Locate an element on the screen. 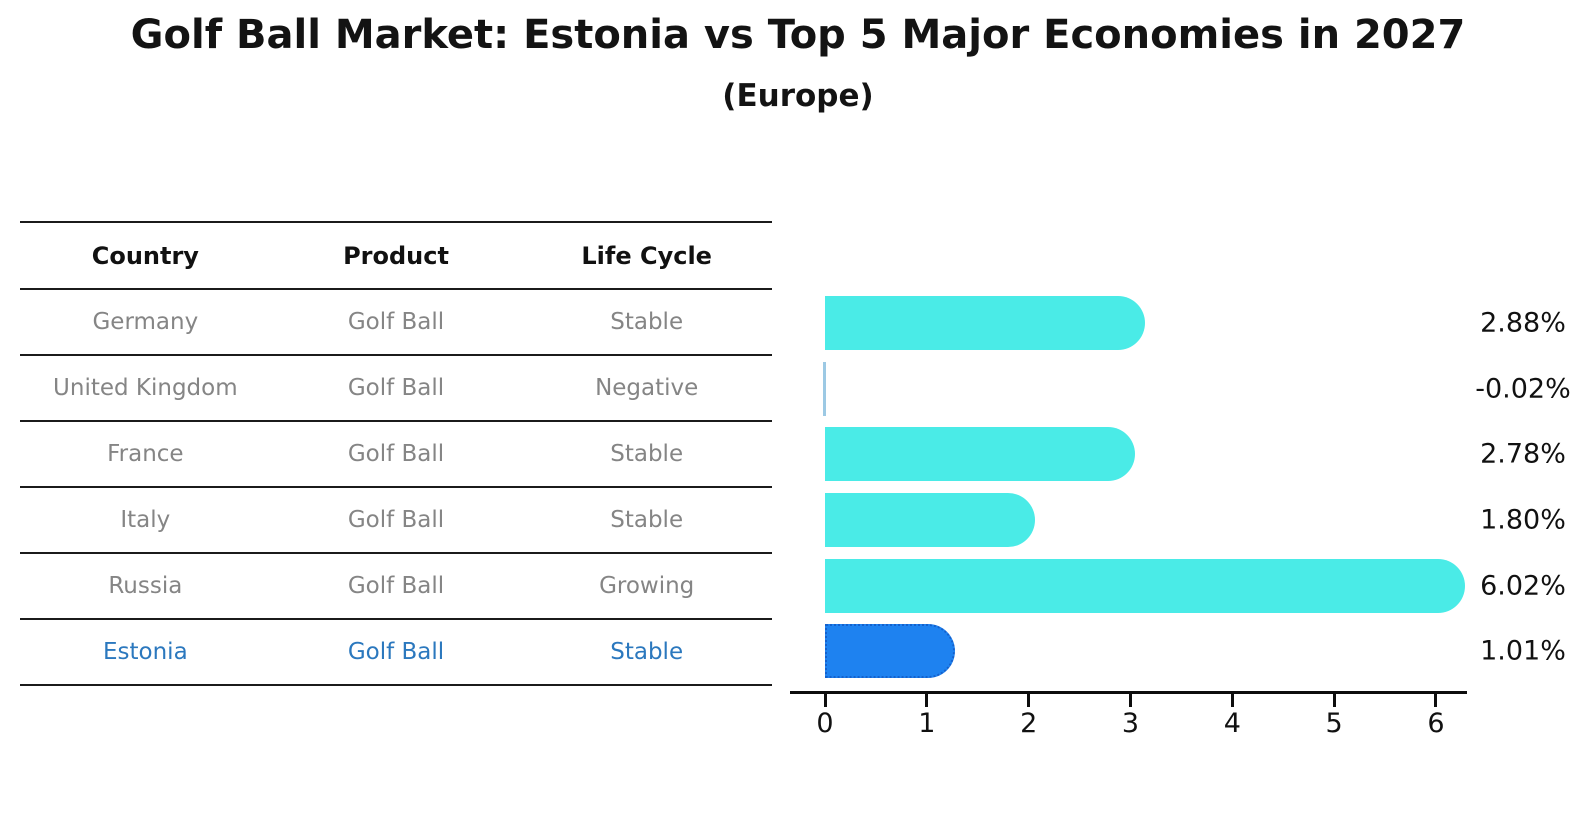 The height and width of the screenshot is (823, 1596). value-label-russia: 6.02% is located at coordinates (1523, 586).